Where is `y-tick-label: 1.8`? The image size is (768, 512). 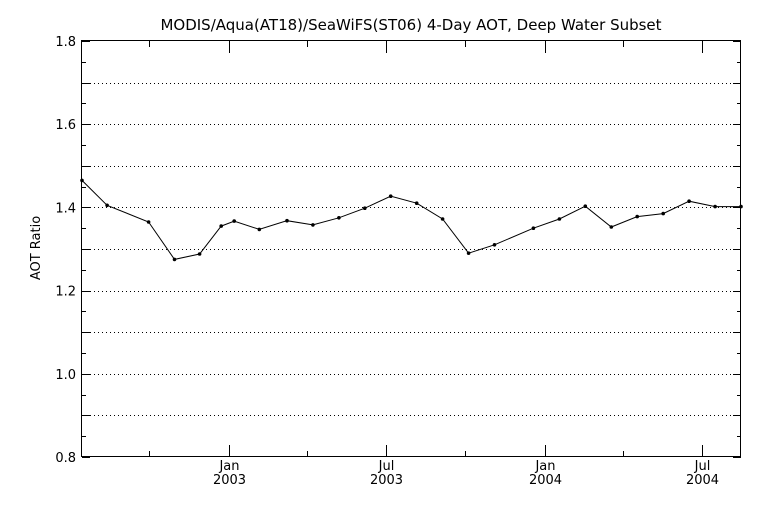
y-tick-label: 1.8 is located at coordinates (65, 42).